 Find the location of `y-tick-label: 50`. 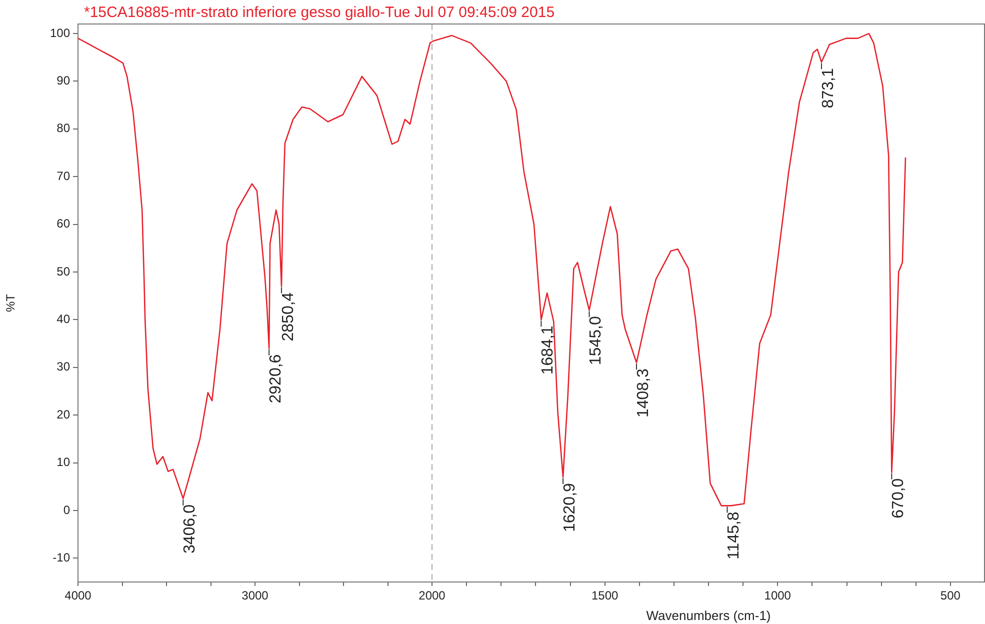

y-tick-label: 50 is located at coordinates (63, 271).